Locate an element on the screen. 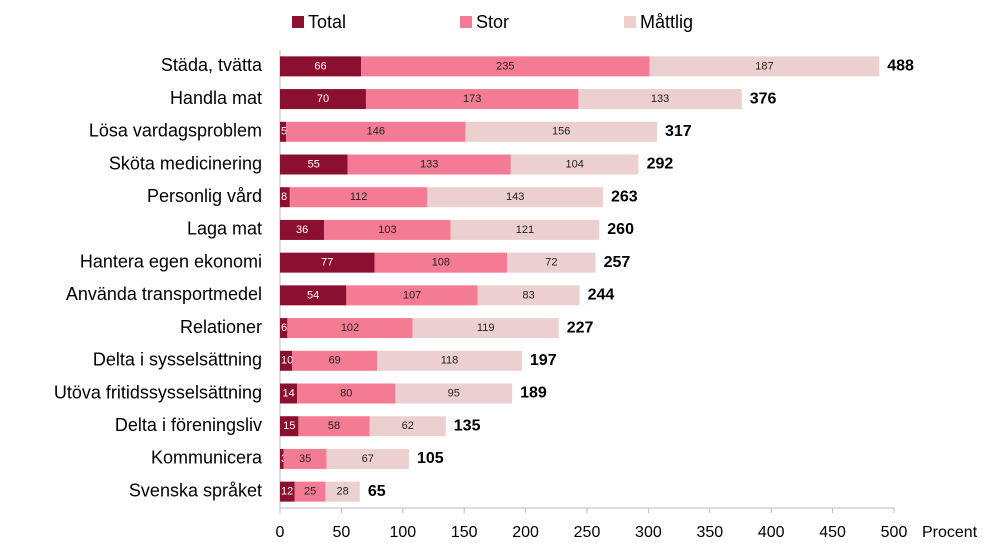  x-tick-label: 450 is located at coordinates (832, 532).